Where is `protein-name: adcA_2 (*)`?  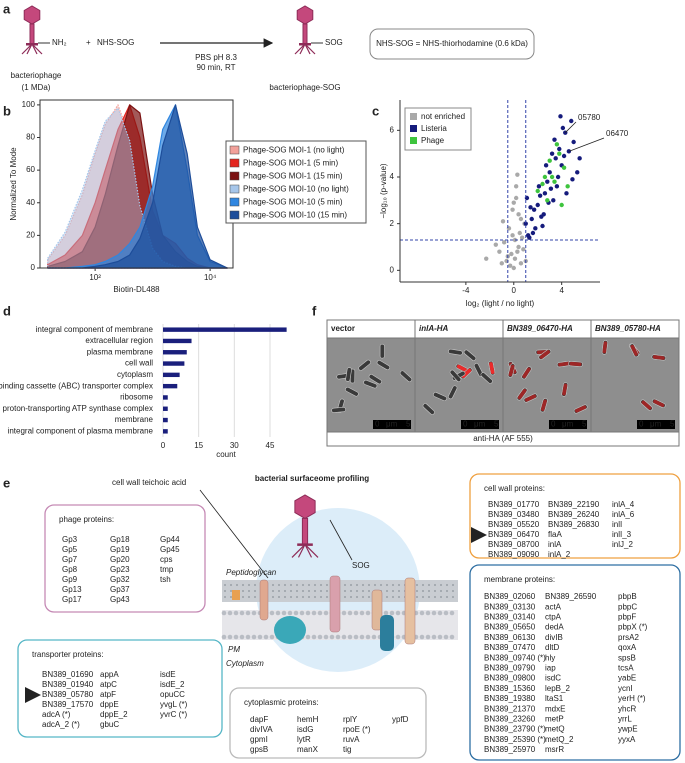
protein-name: adcA_2 (*) is located at coordinates (61, 724).